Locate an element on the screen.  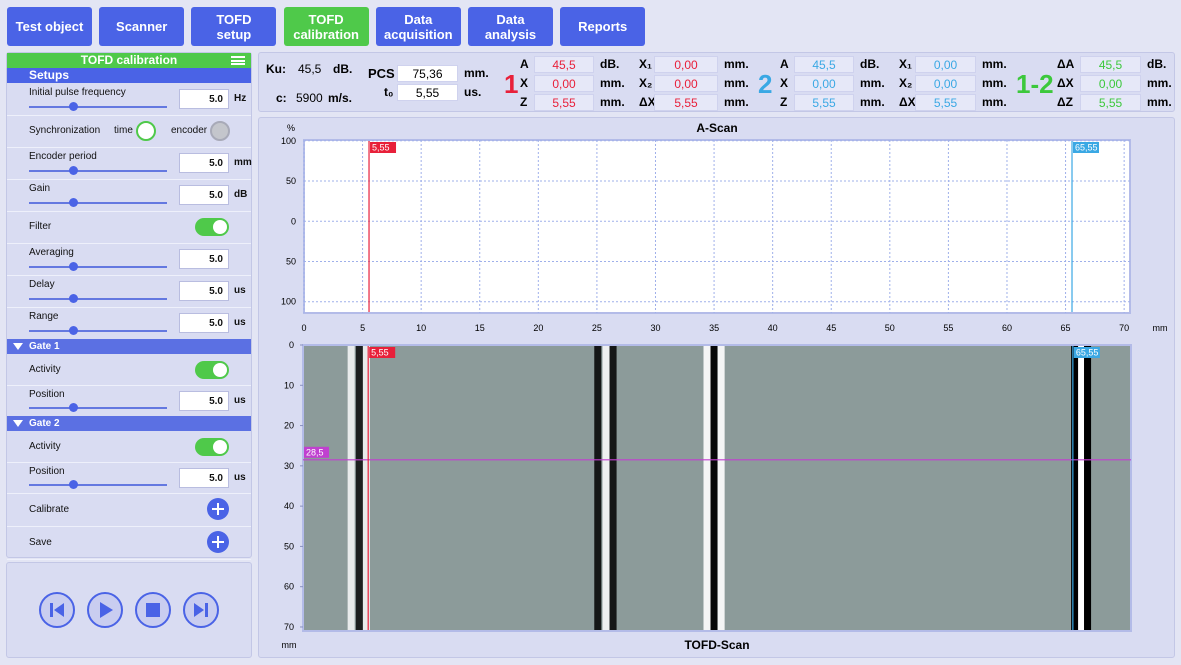
label: Ku: is located at coordinates (276, 69).